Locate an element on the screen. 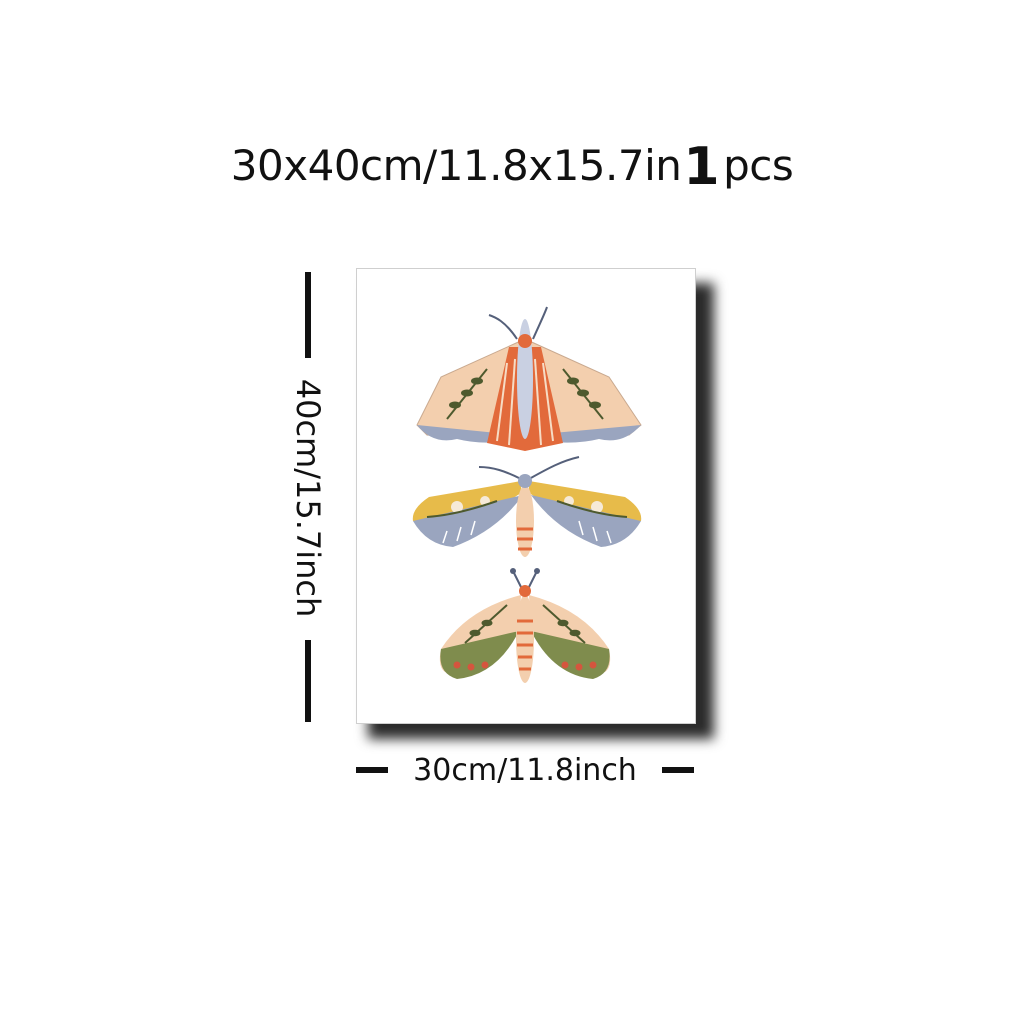 The width and height of the screenshot is (1024, 1024). width-dimension-line-right is located at coordinates (678, 770).